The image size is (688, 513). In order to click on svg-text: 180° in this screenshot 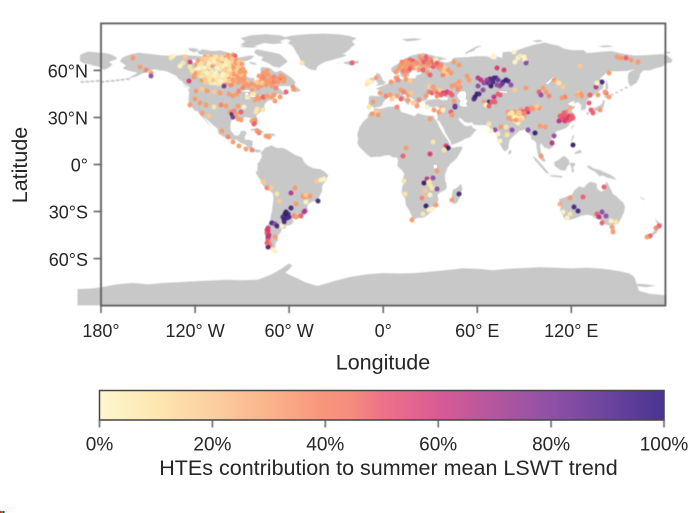, I will do `click(100, 331)`.